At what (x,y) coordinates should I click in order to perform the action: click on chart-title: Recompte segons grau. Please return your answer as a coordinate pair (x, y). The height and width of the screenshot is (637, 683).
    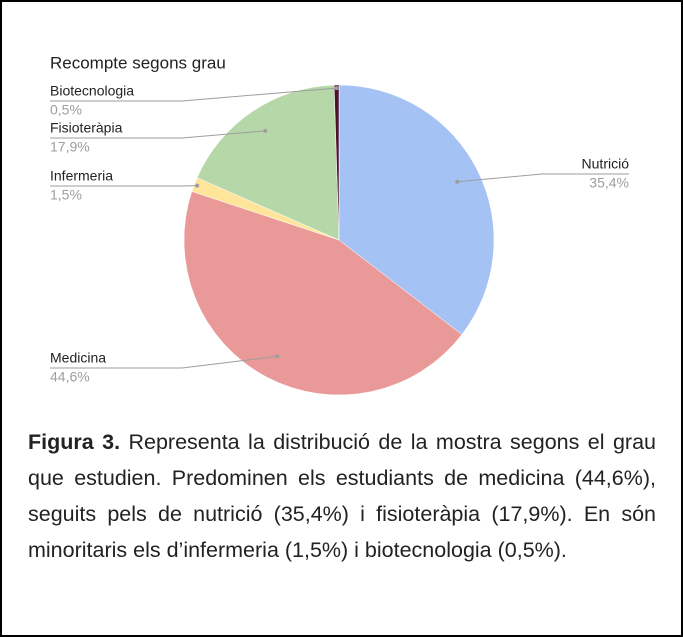
    Looking at the image, I should click on (138, 62).